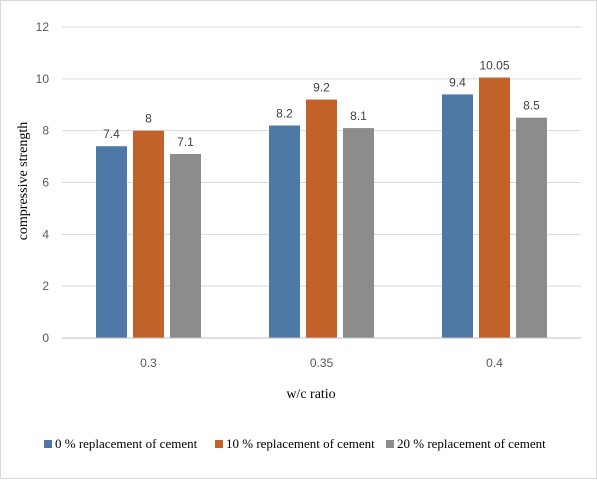 This screenshot has width=597, height=480. Describe the element at coordinates (43, 79) in the screenshot. I see `y-tick-label: 10` at that location.